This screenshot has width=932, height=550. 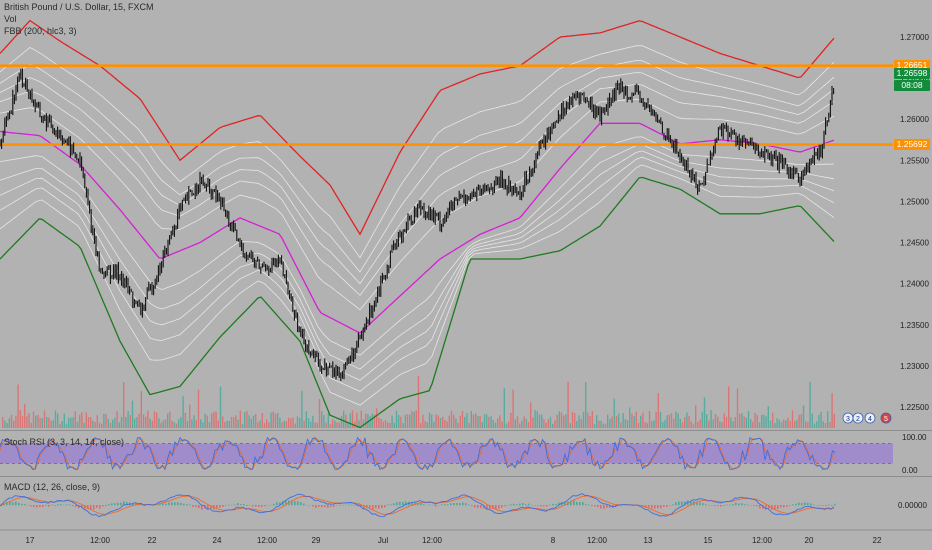 I want to click on volume-legend: Vol, so click(x=10, y=19).